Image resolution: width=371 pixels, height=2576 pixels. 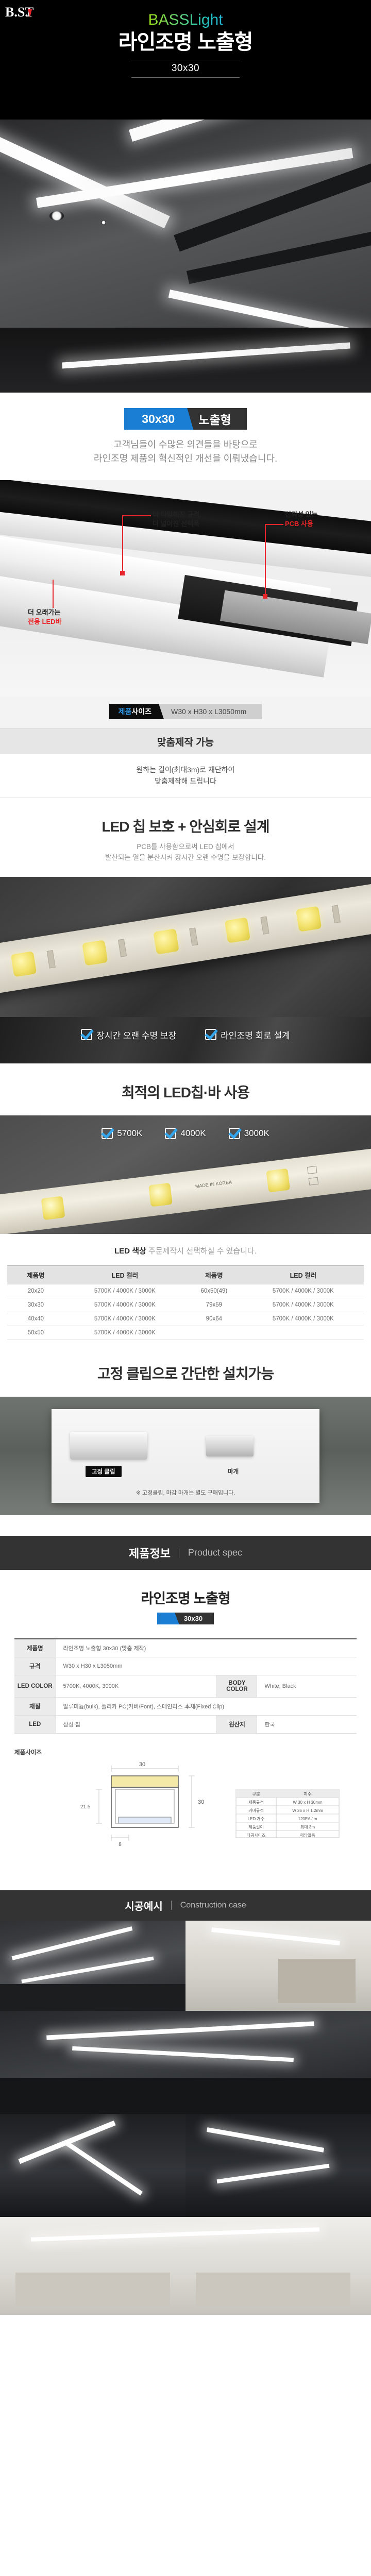 I want to click on info-value-size: W30 x H30 x L3050mm, so click(x=93, y=1666).